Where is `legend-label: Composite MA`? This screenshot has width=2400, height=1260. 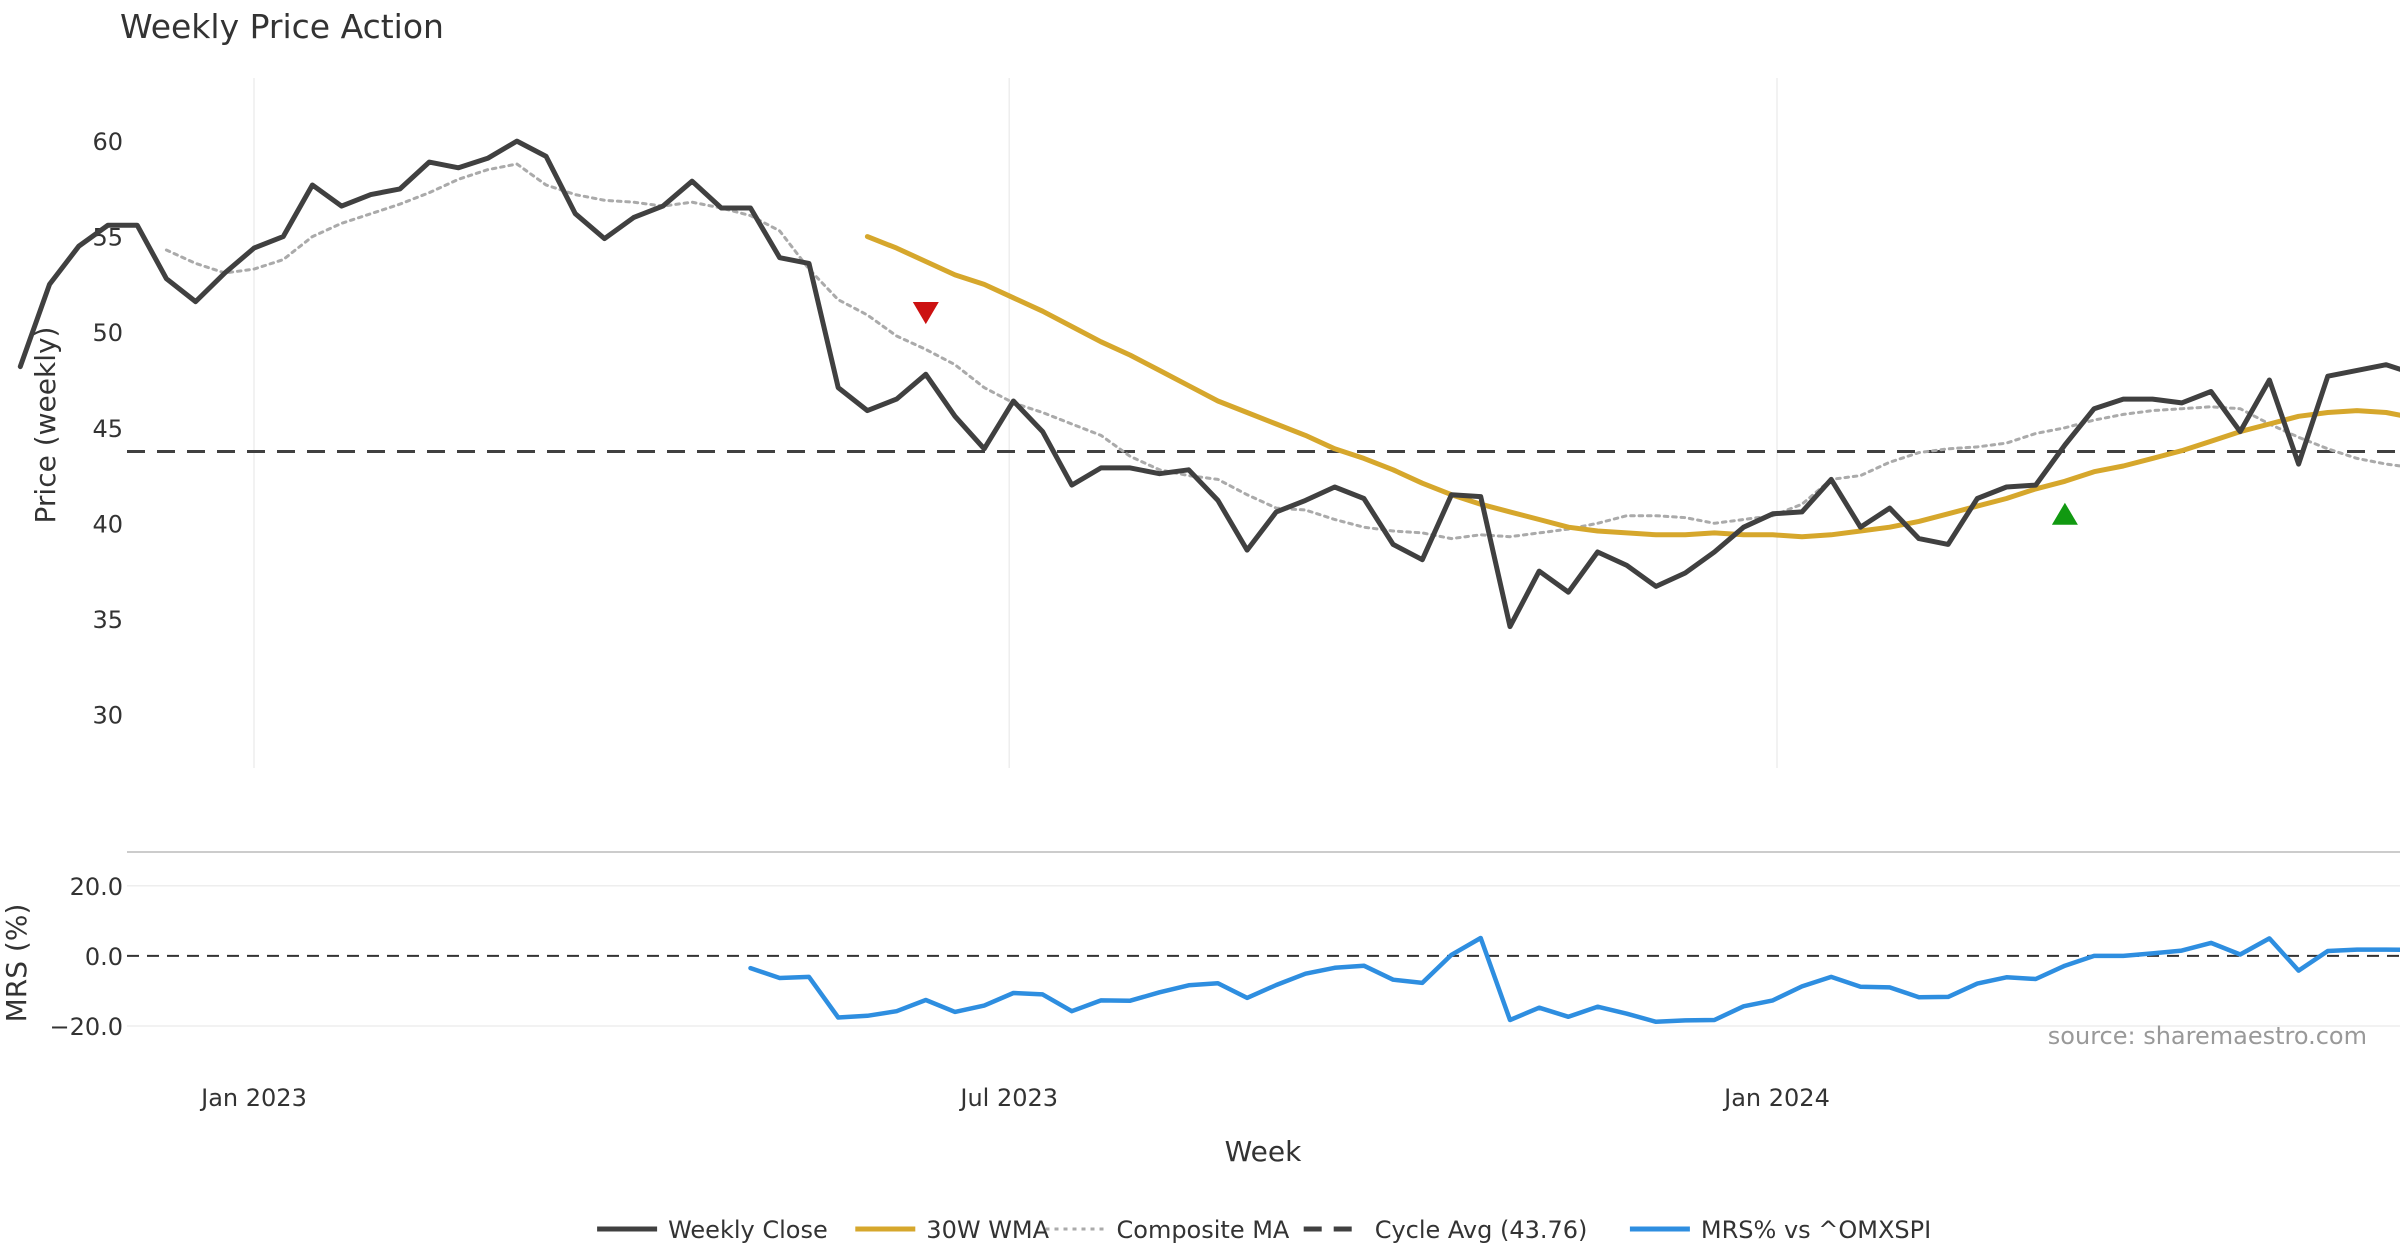 legend-label: Composite MA is located at coordinates (1203, 1230).